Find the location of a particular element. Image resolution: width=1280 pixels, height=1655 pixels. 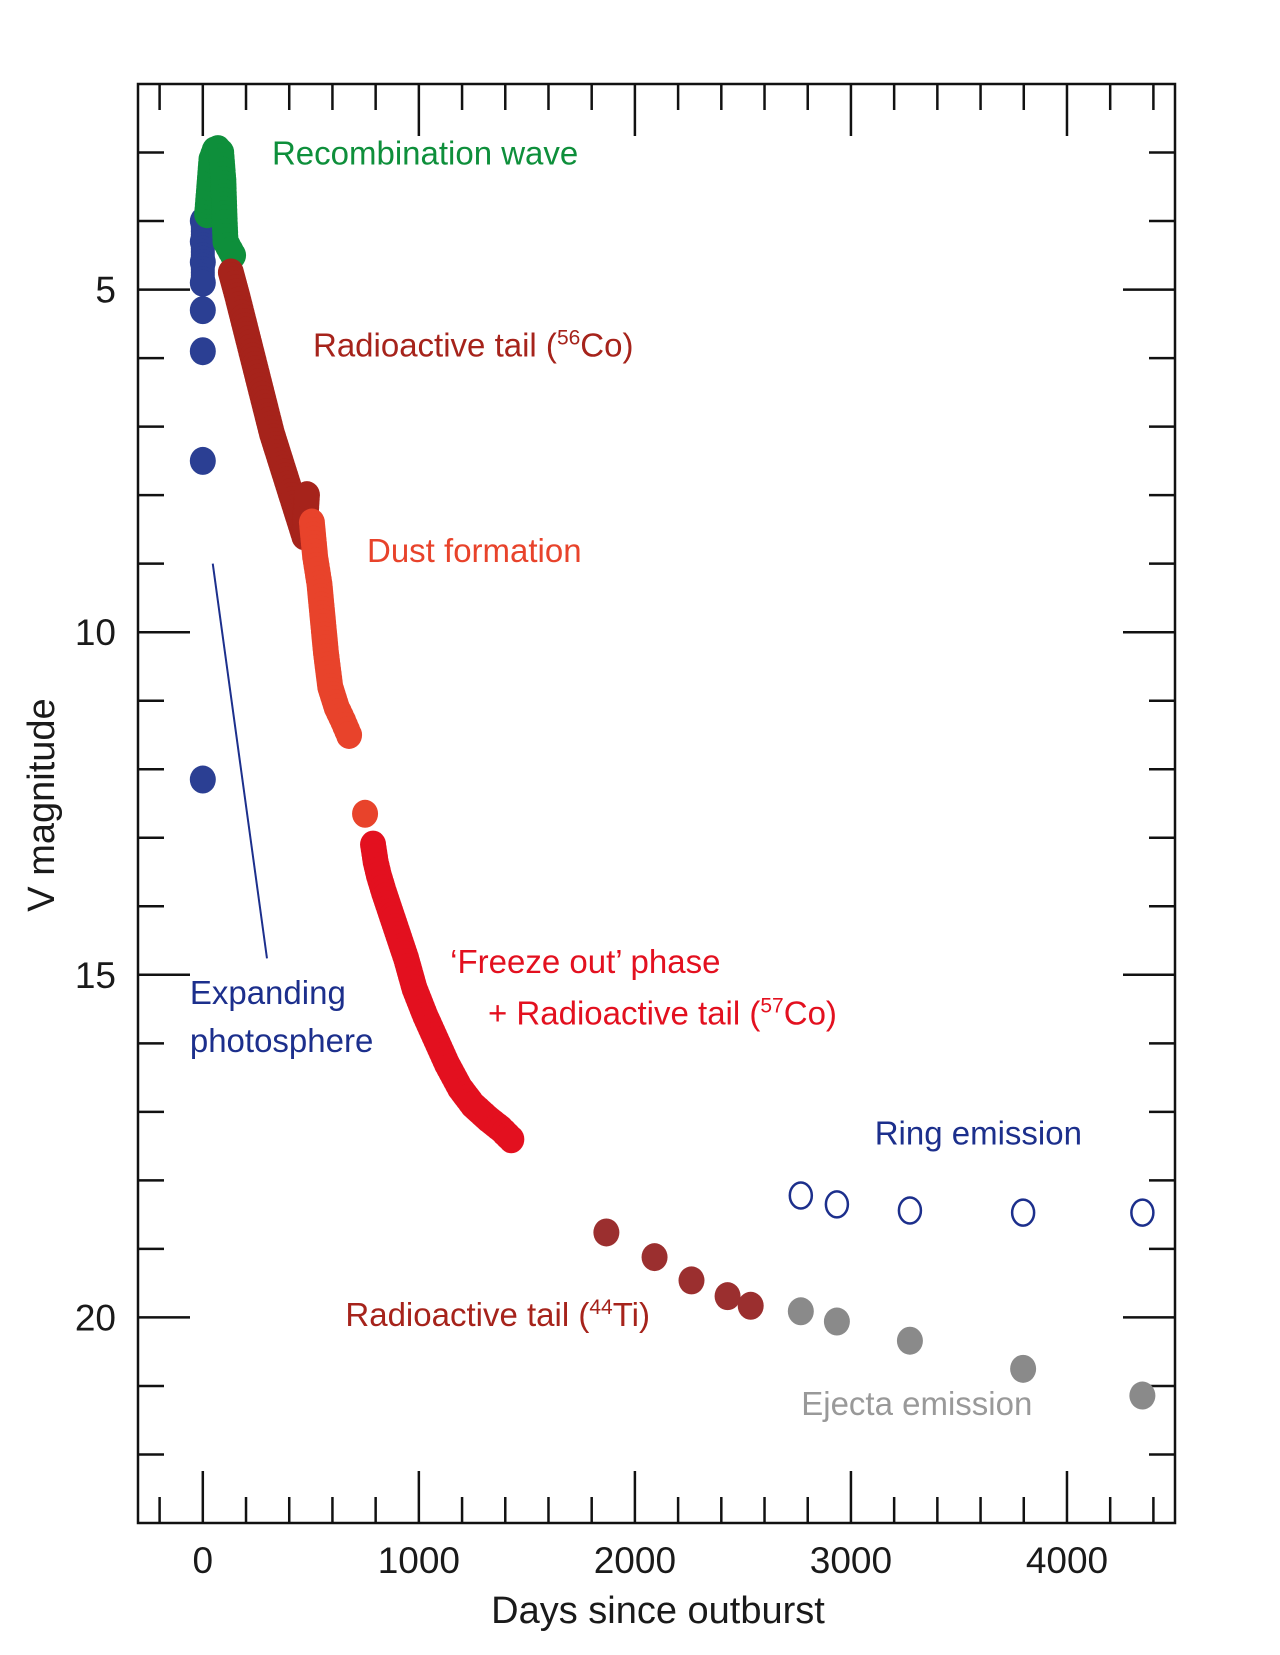

annotation-recombination: Recombination wave is located at coordinates (425, 153).